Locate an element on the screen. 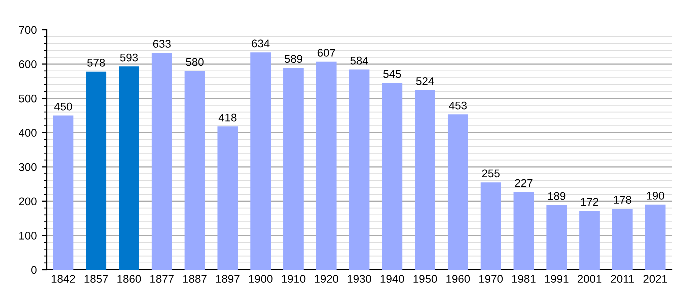  y-tick-label: 300 is located at coordinates (28, 167).